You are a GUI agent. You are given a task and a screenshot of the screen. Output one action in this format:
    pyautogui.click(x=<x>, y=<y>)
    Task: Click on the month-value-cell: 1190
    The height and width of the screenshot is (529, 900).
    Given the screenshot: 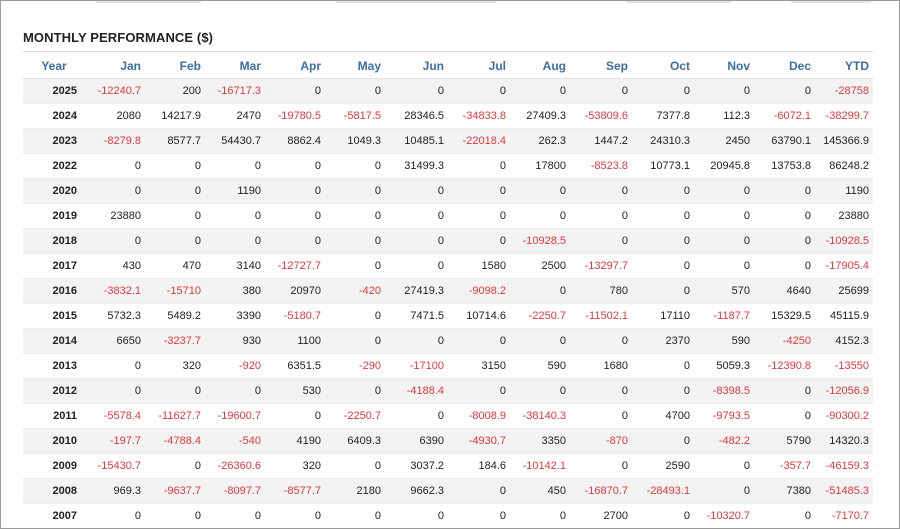 What is the action you would take?
    pyautogui.click(x=235, y=191)
    